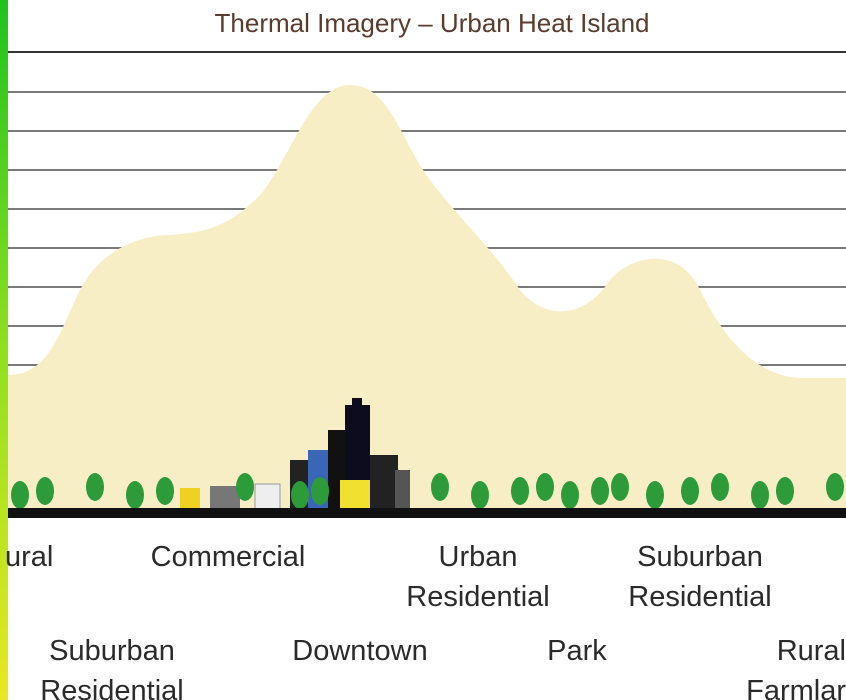 Image resolution: width=846 pixels, height=700 pixels. I want to click on zone-label: Farmlar, so click(796, 687).